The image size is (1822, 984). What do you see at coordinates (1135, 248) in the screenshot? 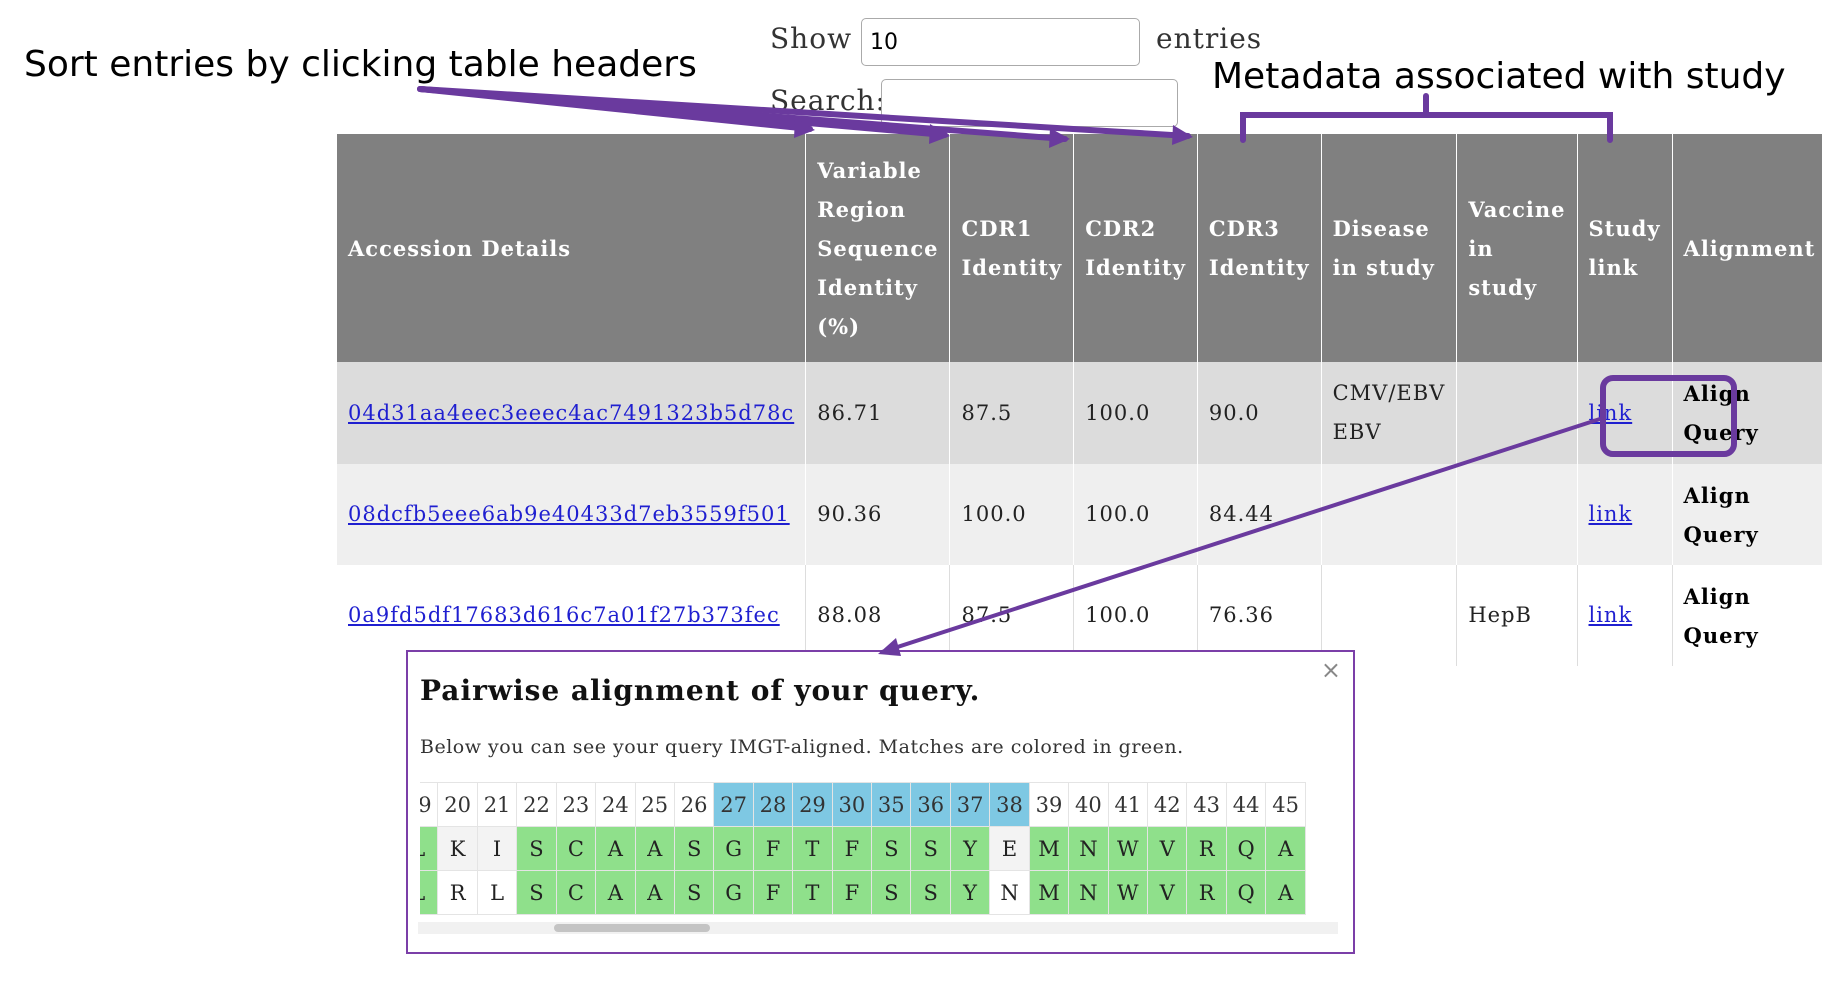
I see `header-cdr2-identity: CDR2 Identity` at bounding box center [1135, 248].